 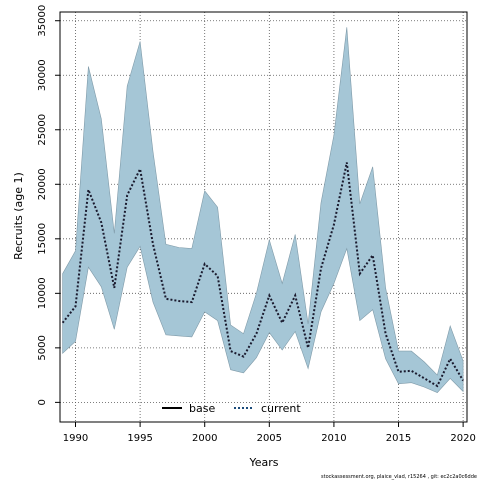 I want to click on y-tick-label: 20000, so click(x=42, y=184).